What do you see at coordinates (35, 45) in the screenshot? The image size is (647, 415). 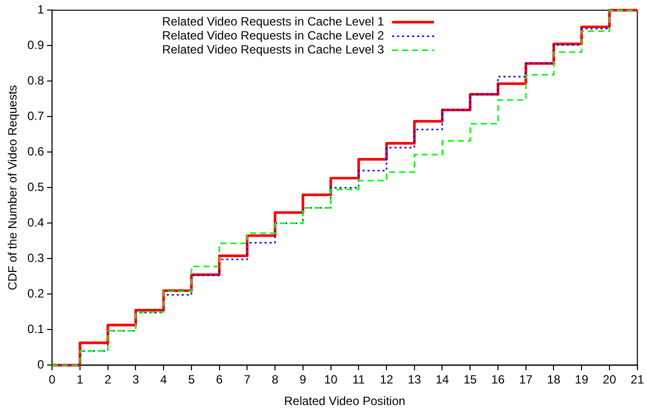 I see `y-tick-label: 0.9` at bounding box center [35, 45].